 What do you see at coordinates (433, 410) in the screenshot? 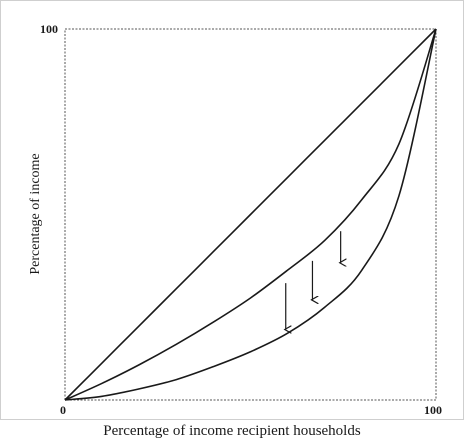
I see `x-tick-label: 100` at bounding box center [433, 410].